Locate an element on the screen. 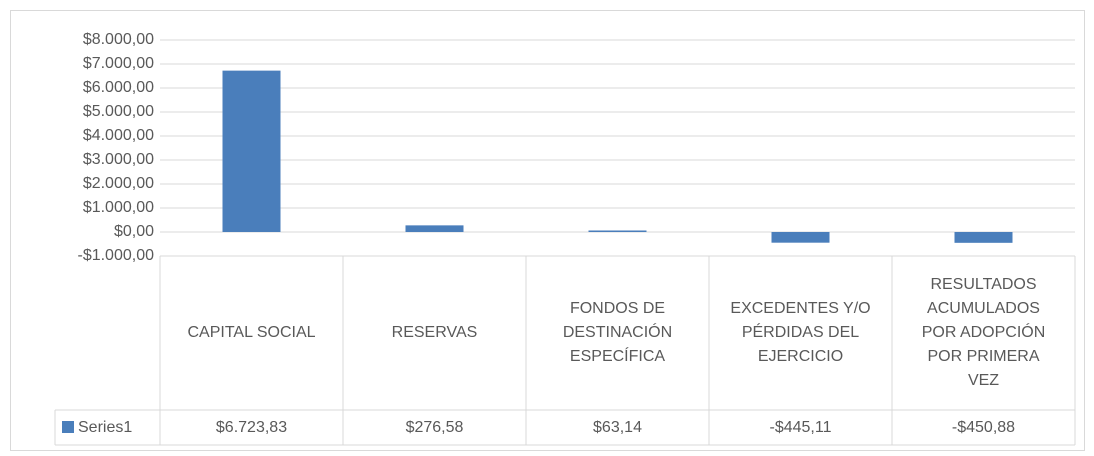 Image resolution: width=1094 pixels, height=456 pixels. y-tick-label: $0,00 is located at coordinates (134, 231).